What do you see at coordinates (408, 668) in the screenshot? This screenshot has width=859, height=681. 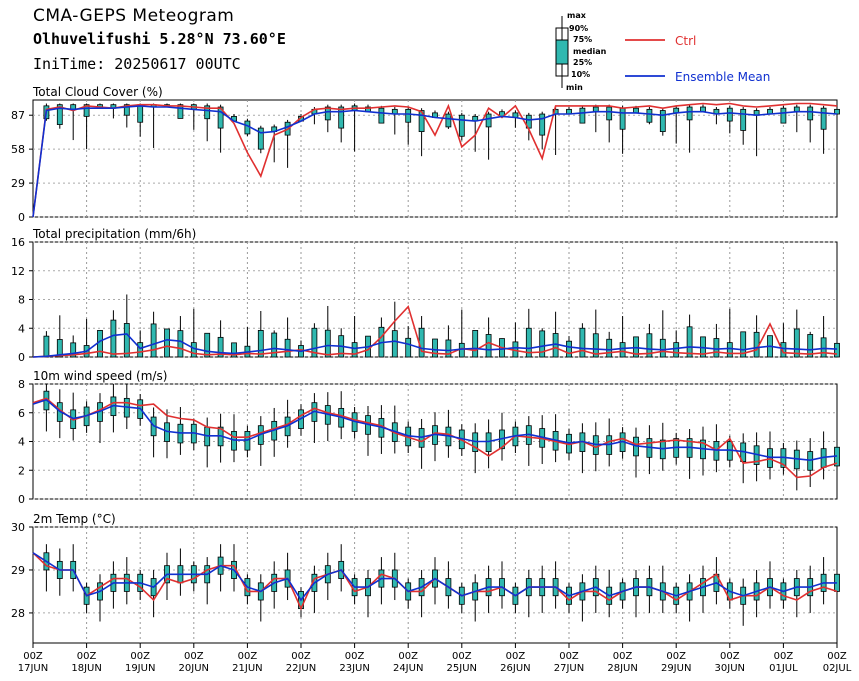 I see `x-tick-date-label: 24JUN` at bounding box center [408, 668].